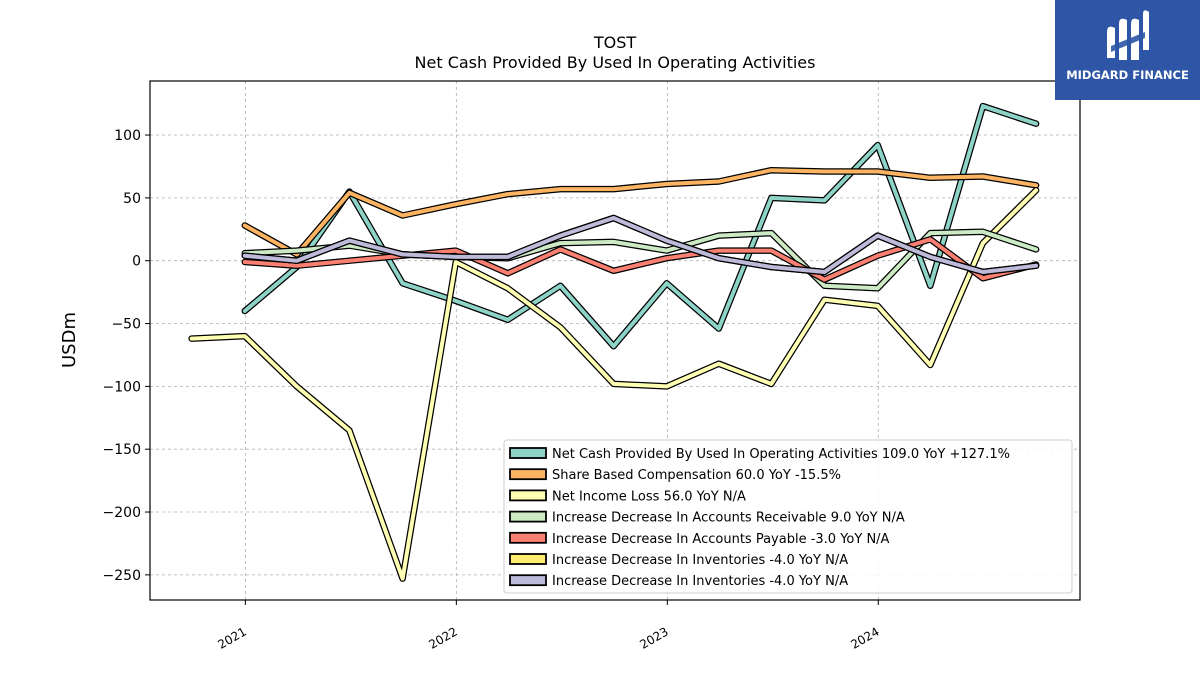 The image size is (1200, 675). Describe the element at coordinates (127, 136) in the screenshot. I see `y-tick-label: 100` at that location.